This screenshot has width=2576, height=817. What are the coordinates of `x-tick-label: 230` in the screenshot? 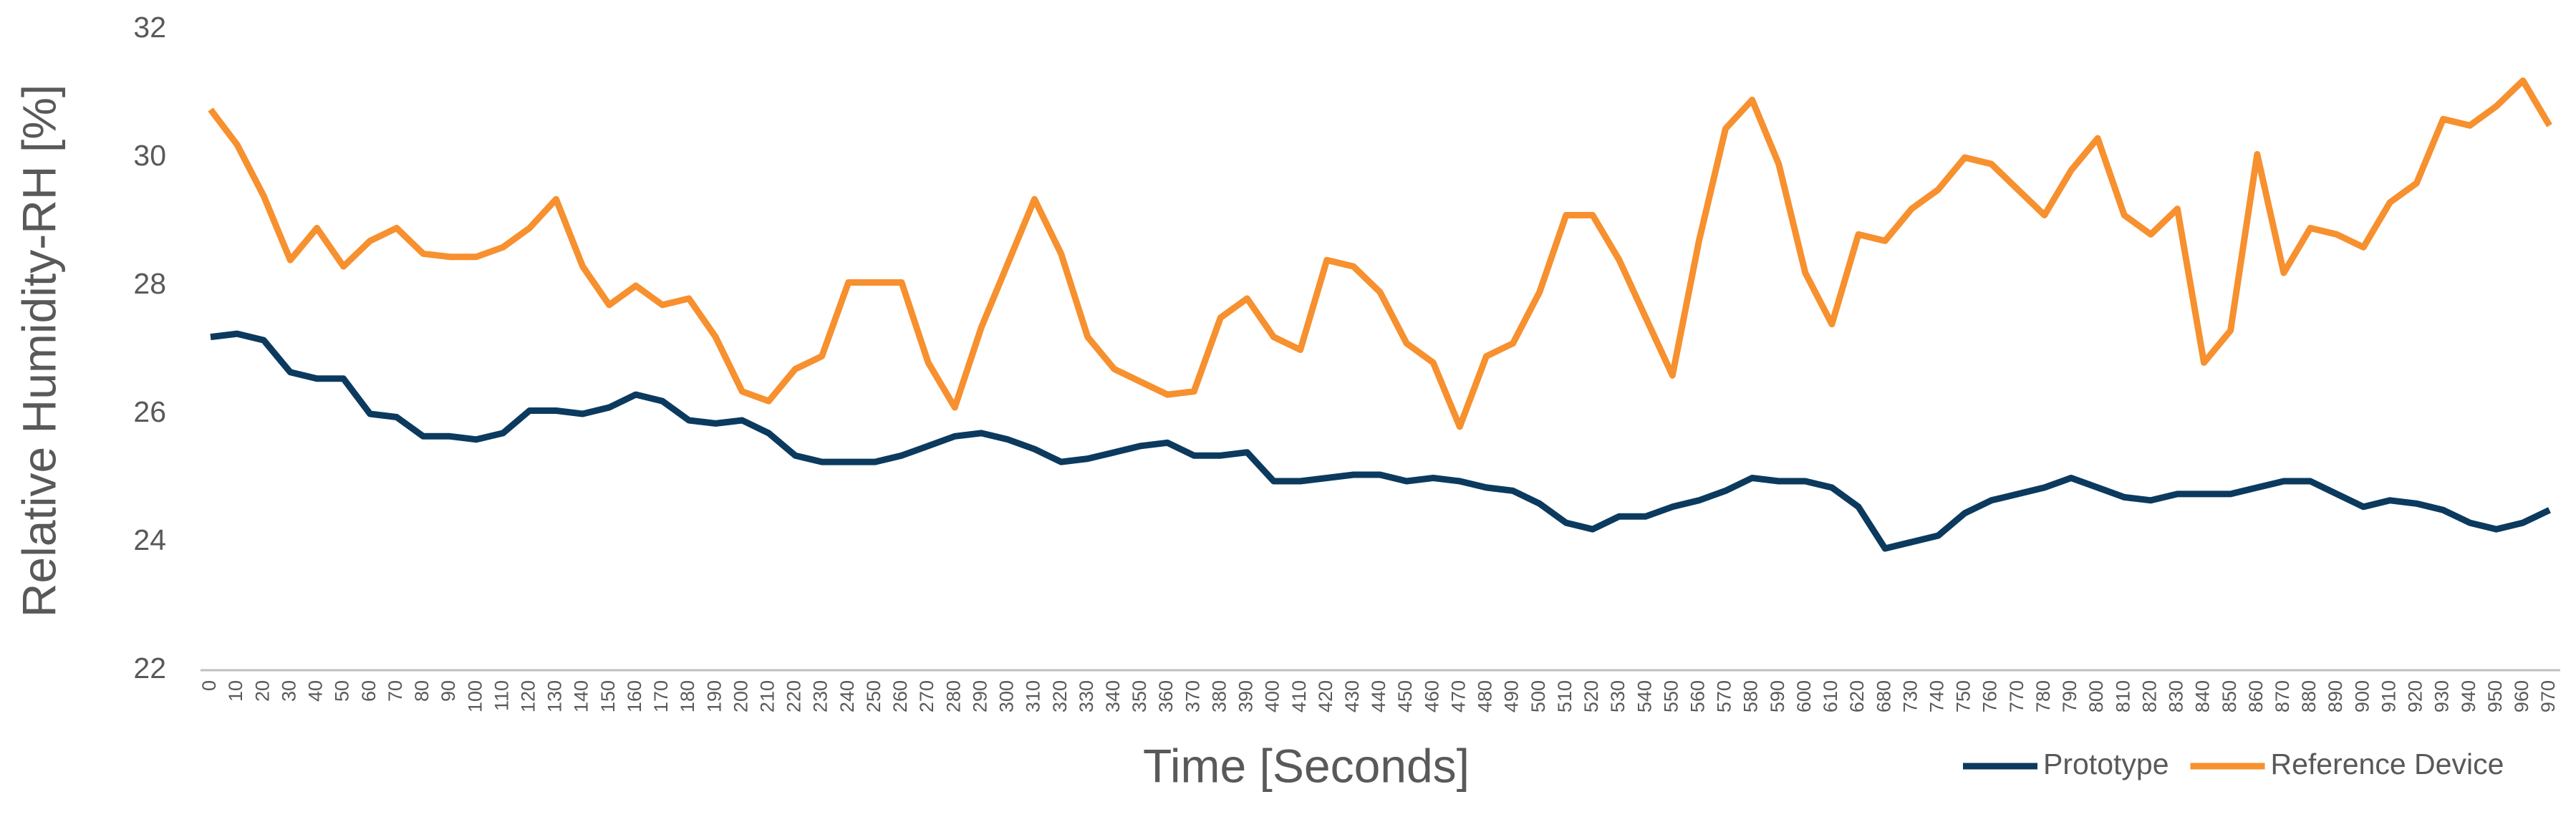 It's located at (820, 696).